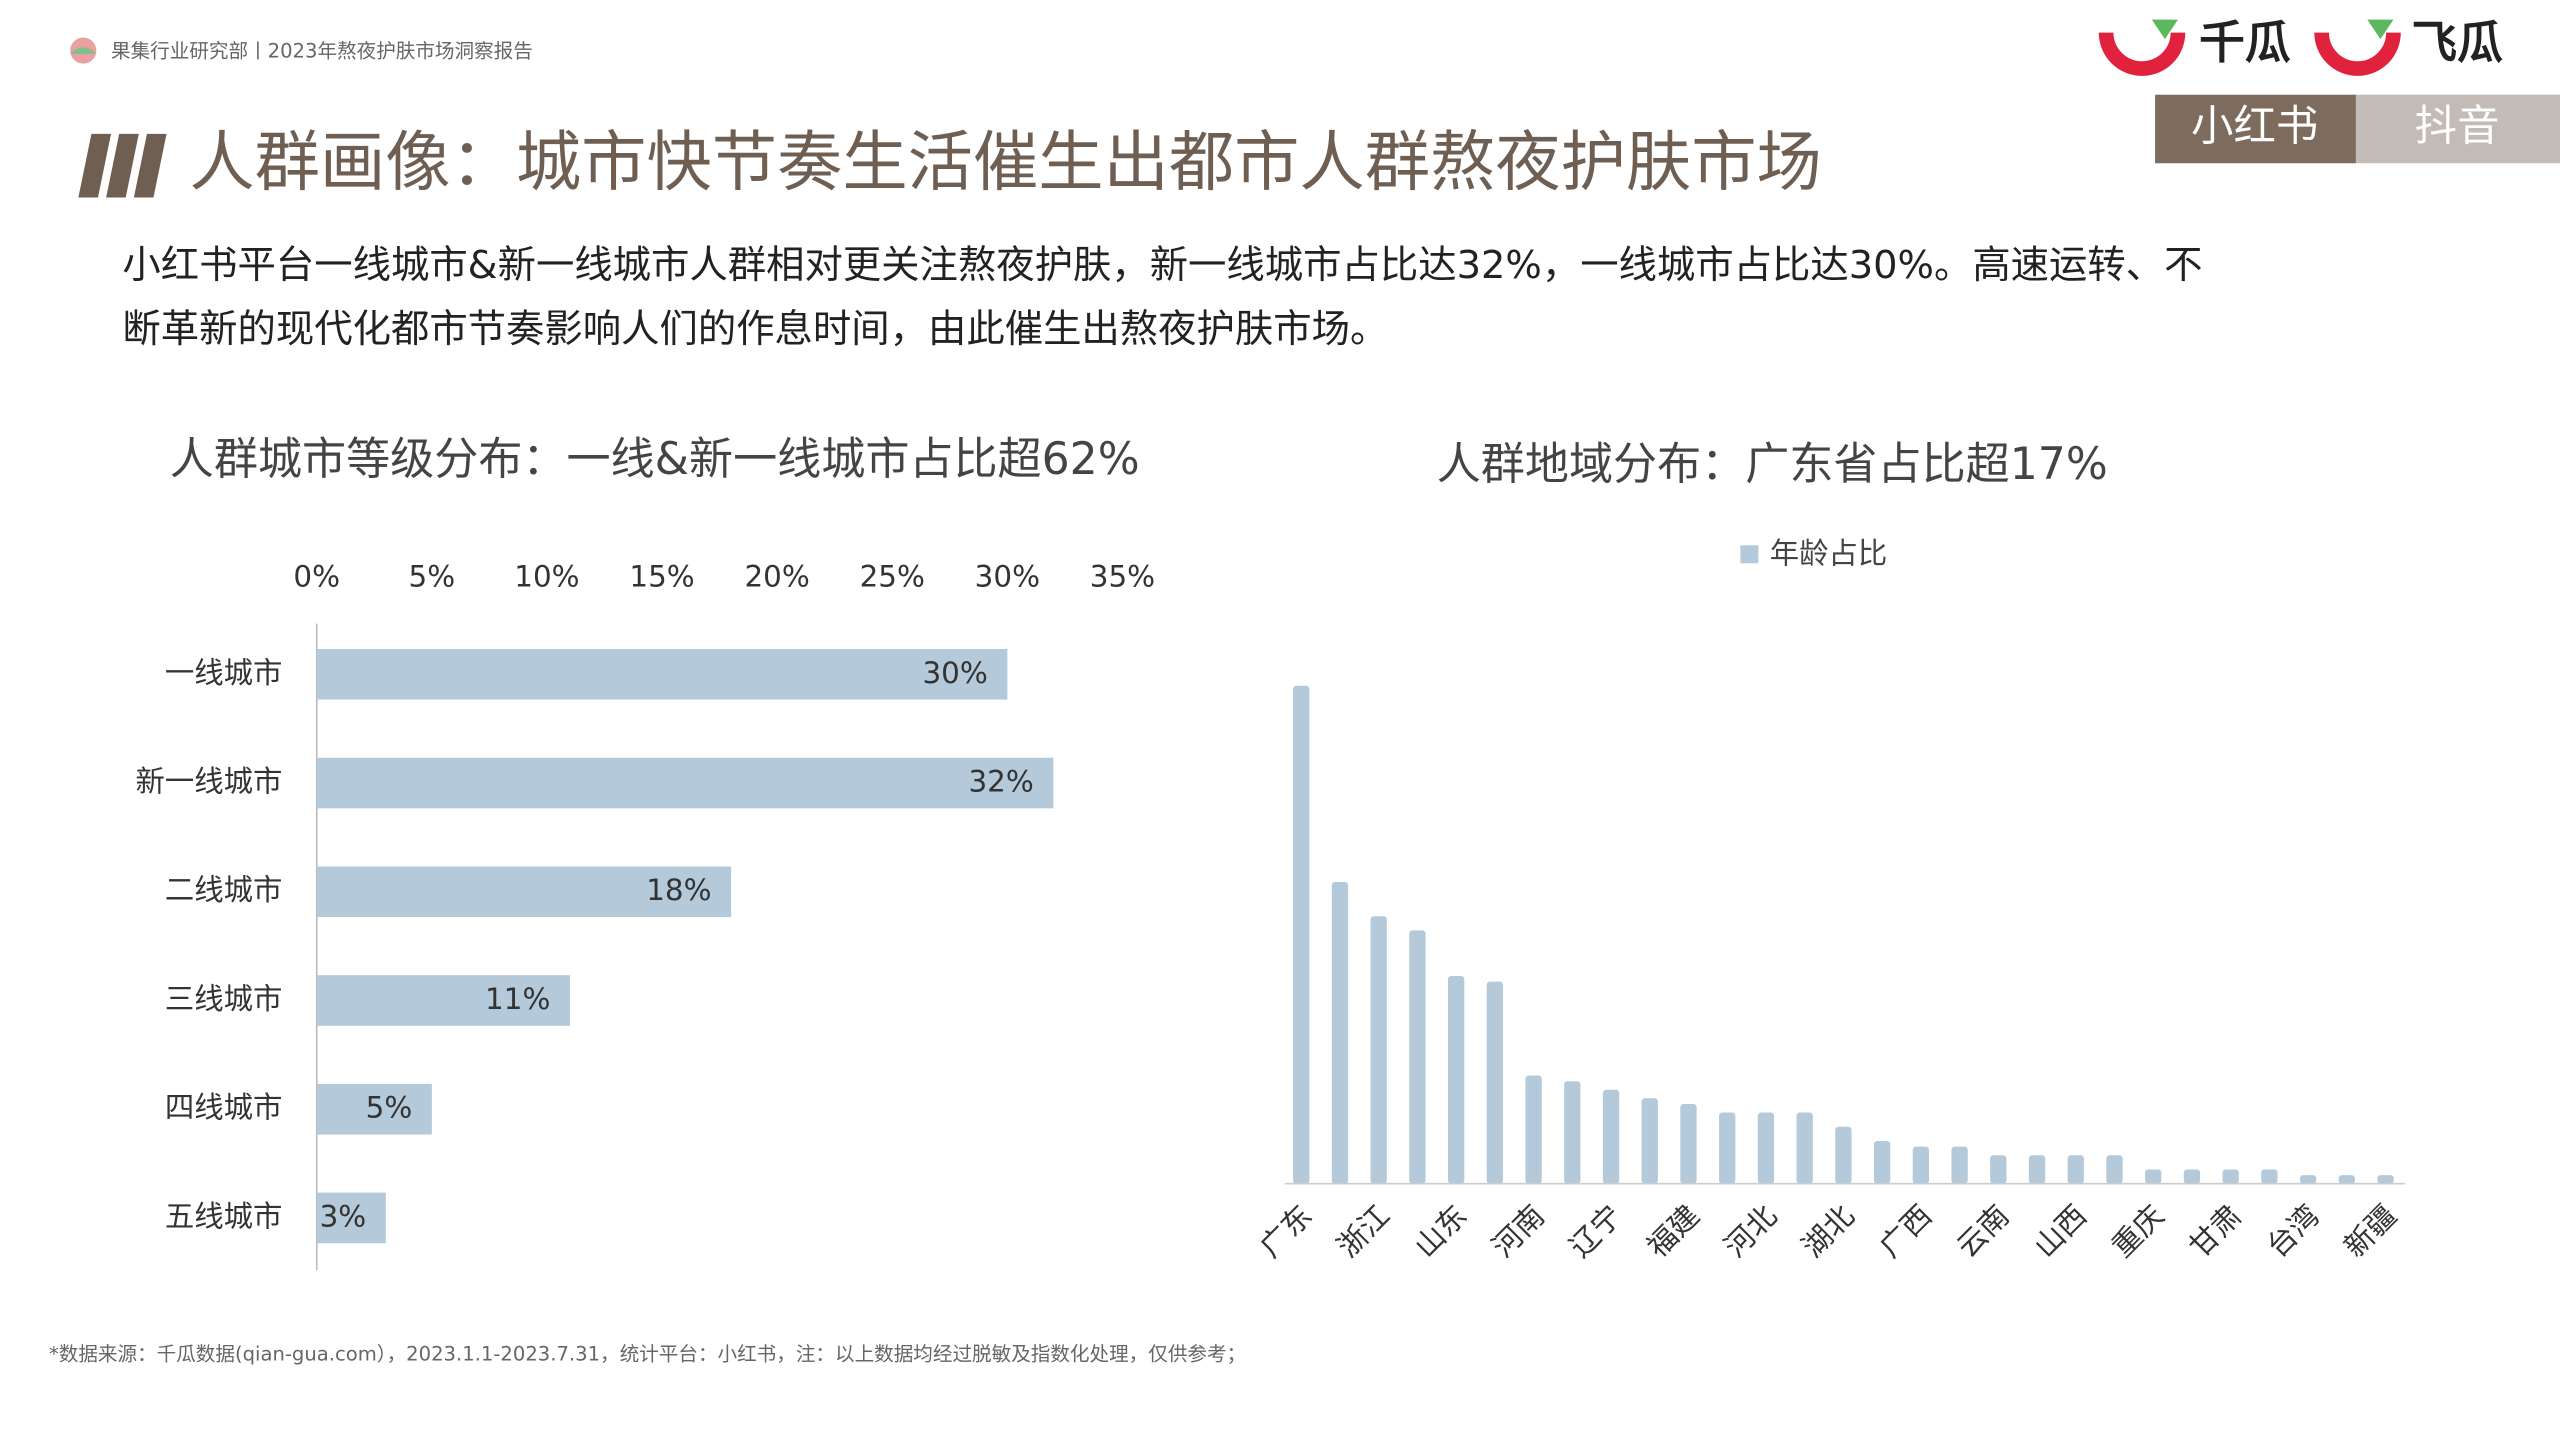  I want to click on x-tick-label: 湖北, so click(1828, 1231).